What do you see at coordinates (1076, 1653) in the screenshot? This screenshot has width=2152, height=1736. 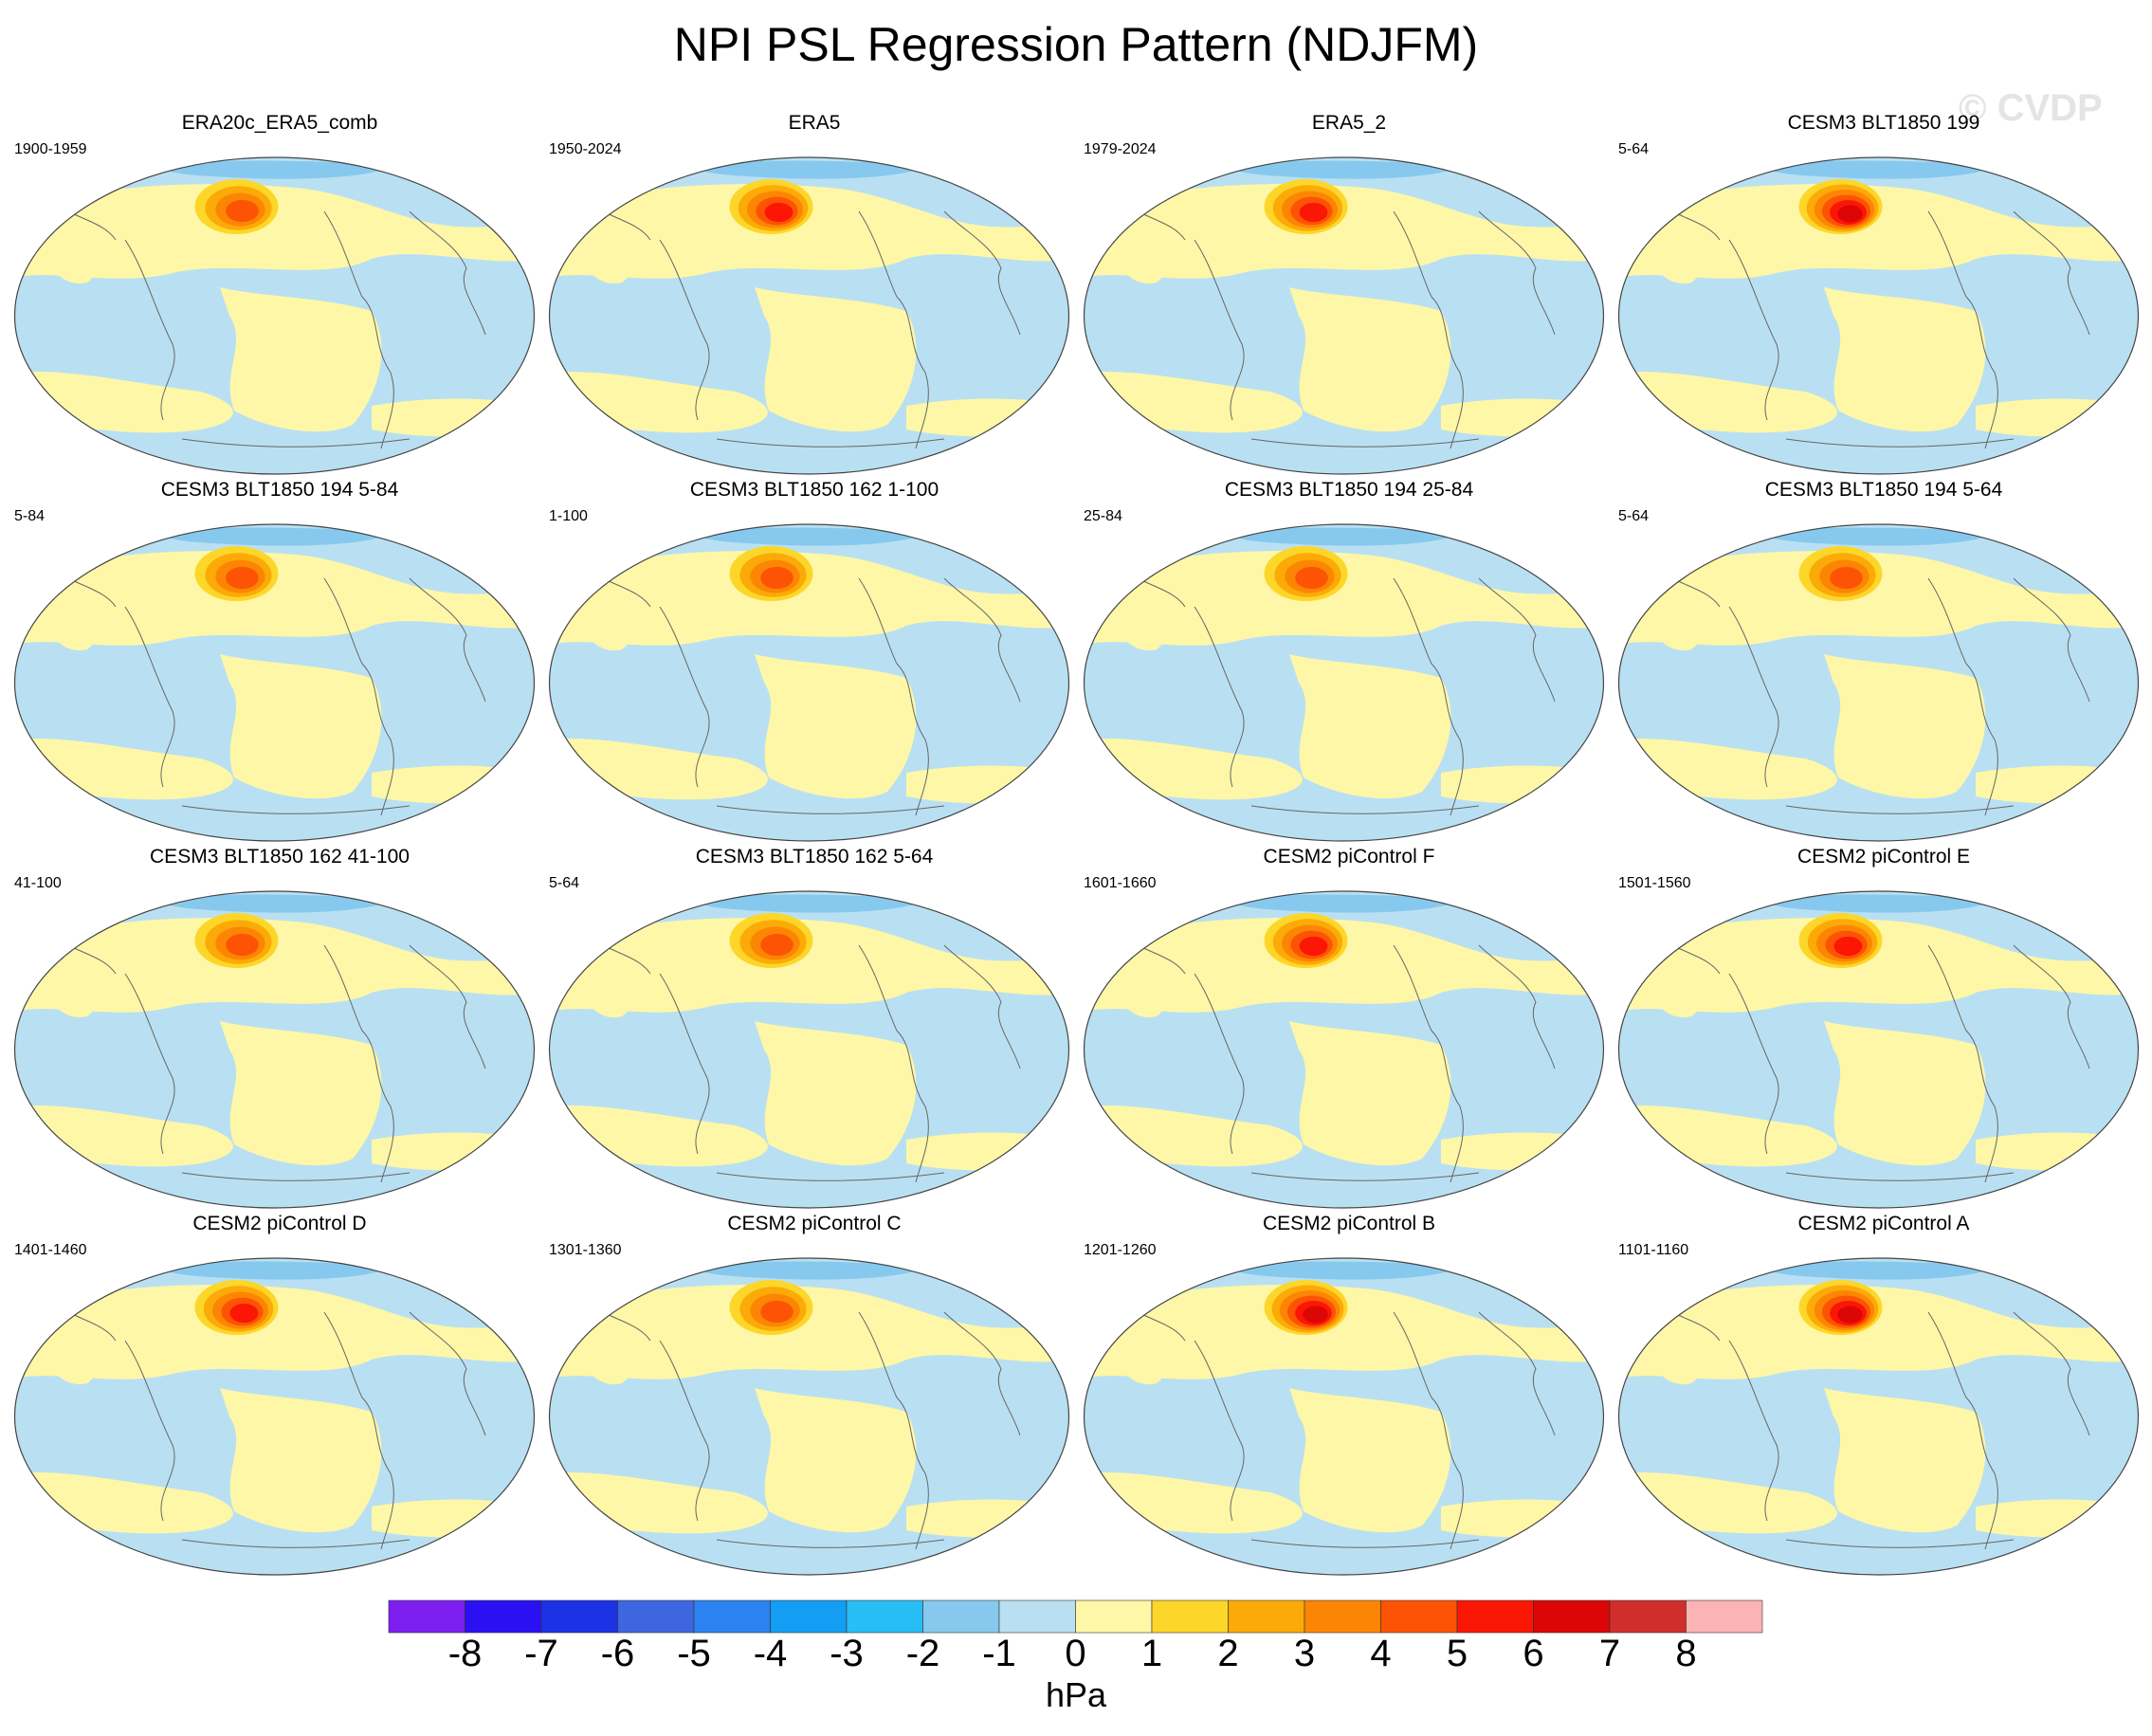 I see `colorbar-tick-label: 0` at bounding box center [1076, 1653].